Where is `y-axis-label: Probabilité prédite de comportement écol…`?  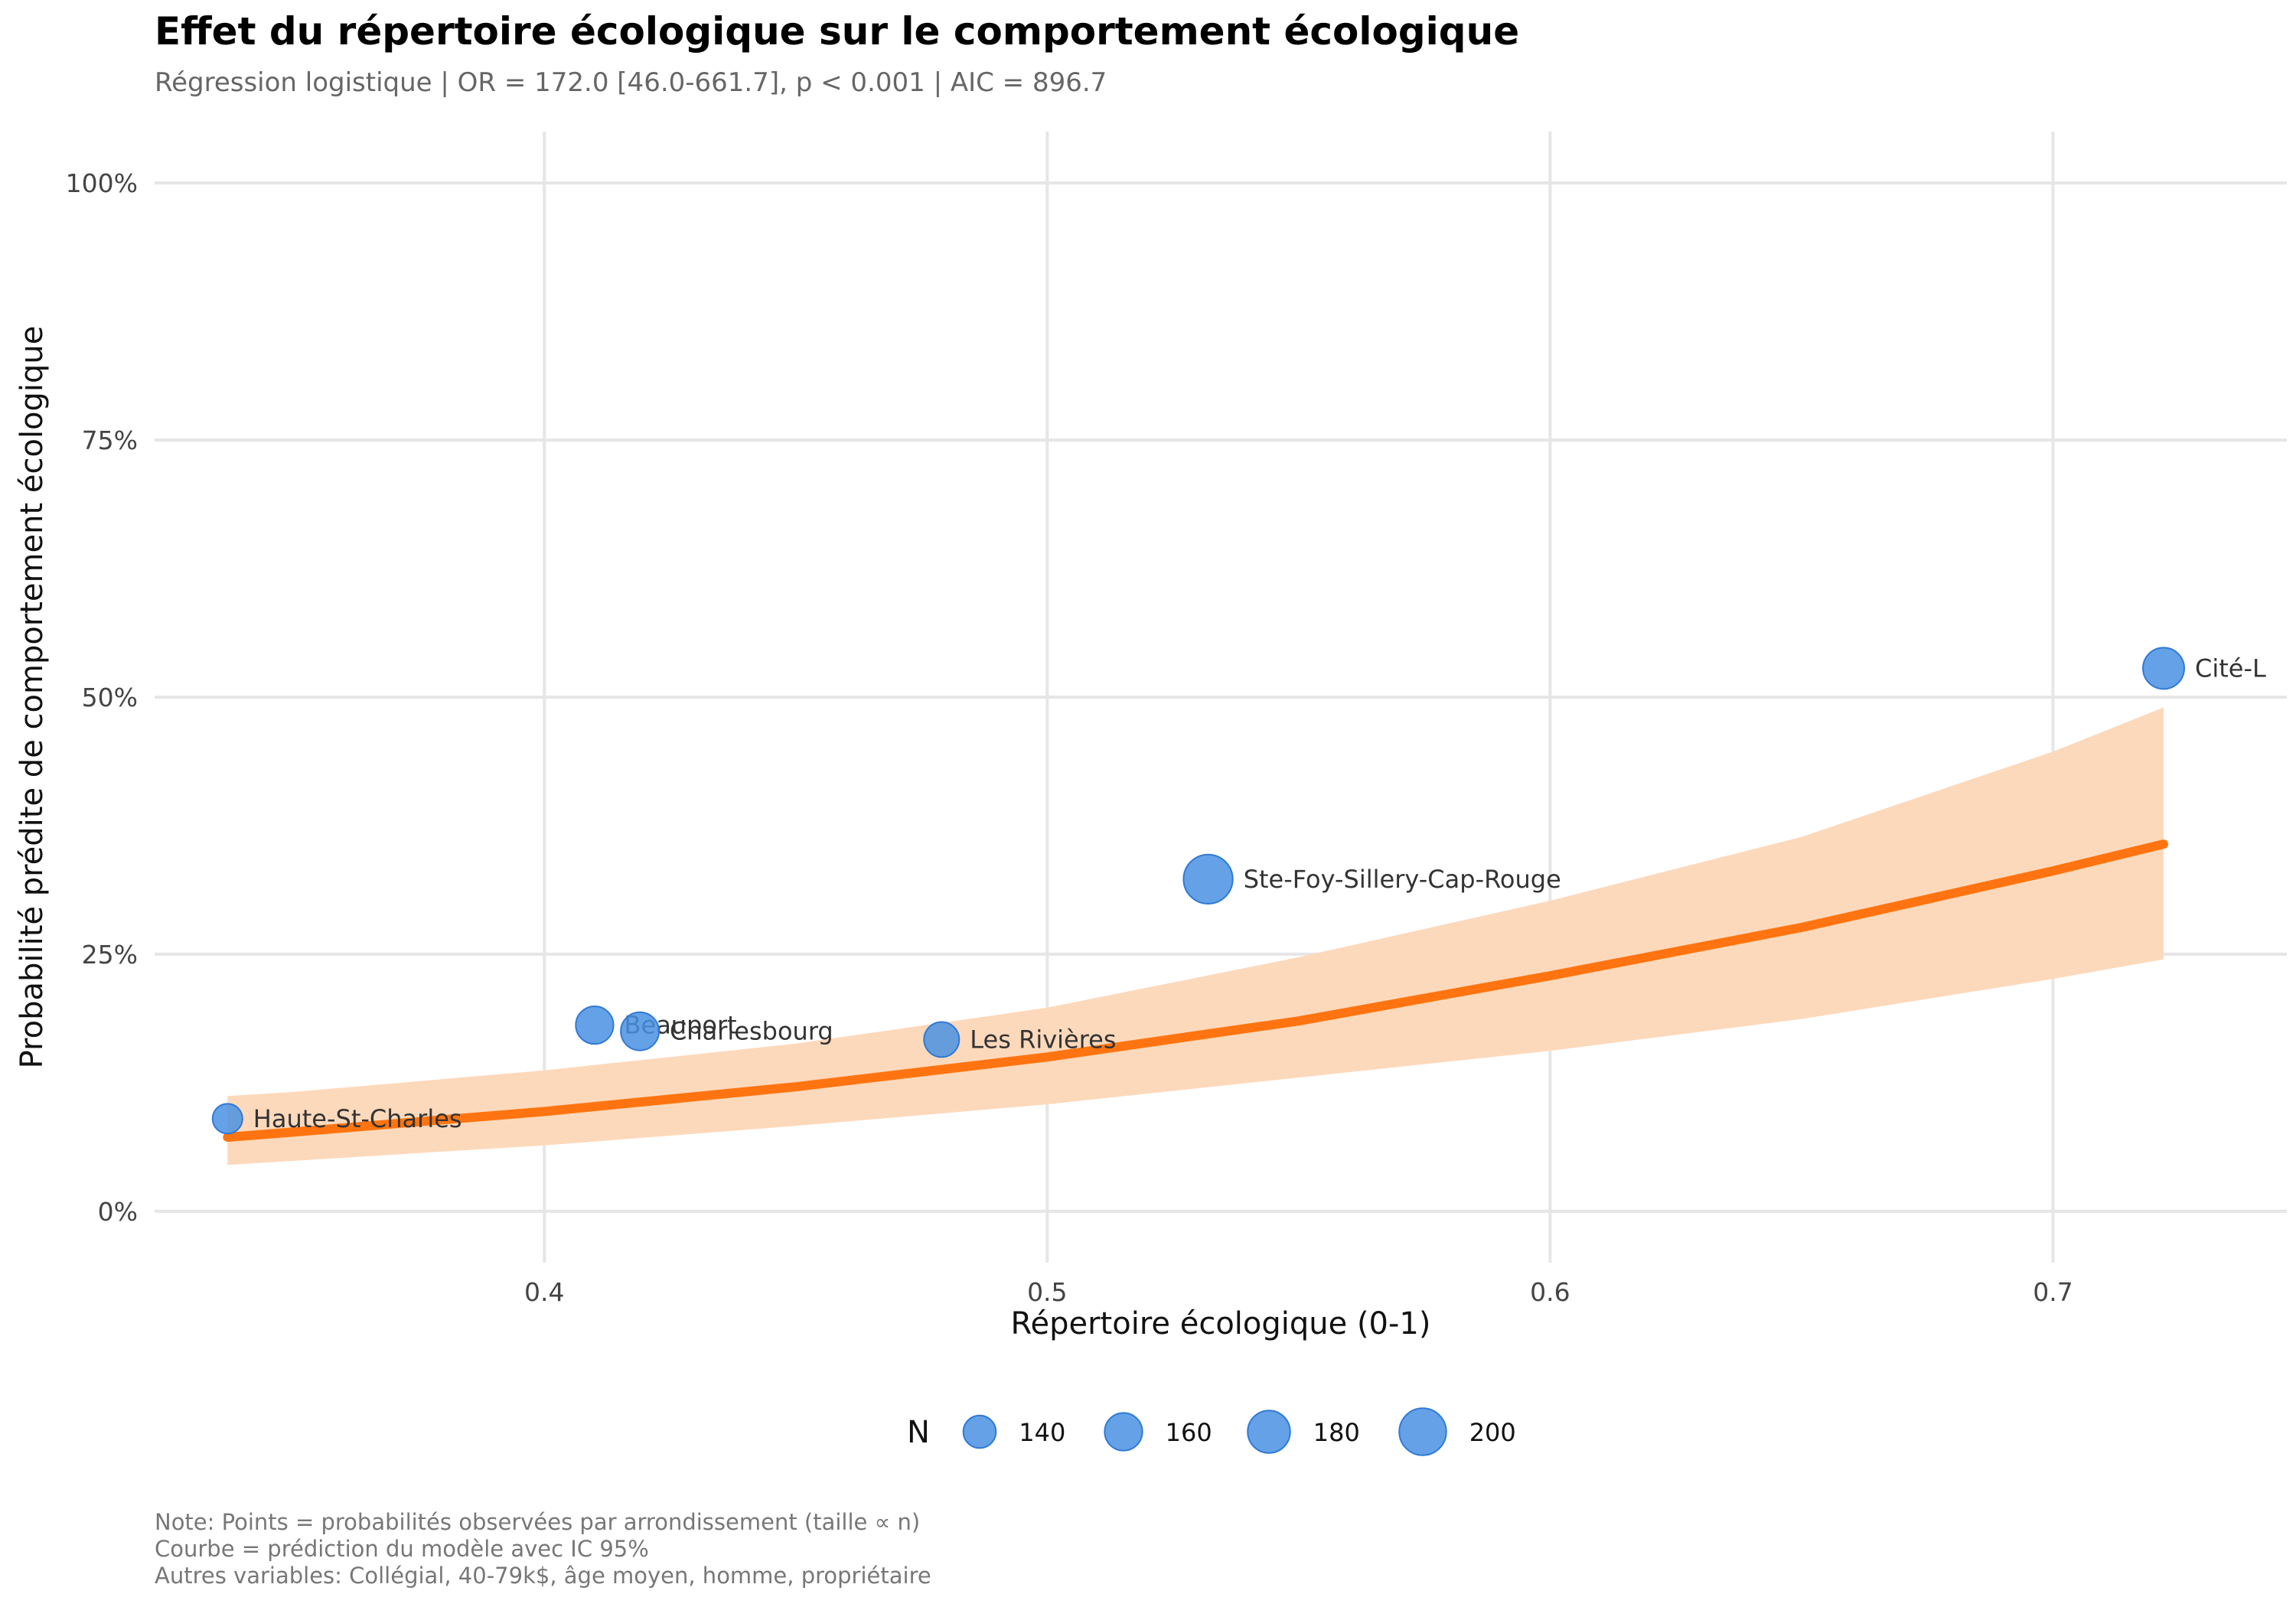 y-axis-label: Probabilité prédite de comportement écol… is located at coordinates (32, 697).